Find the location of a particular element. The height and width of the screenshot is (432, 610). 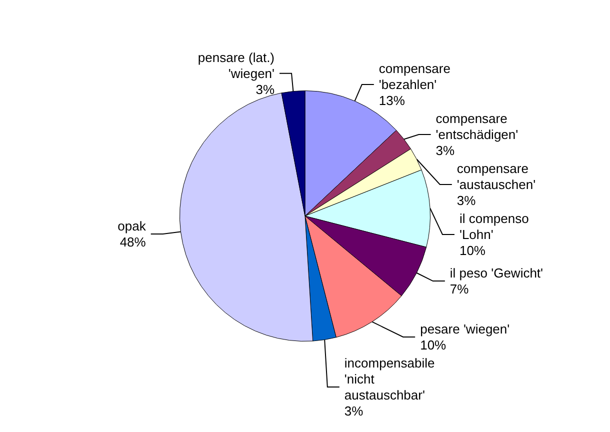

slice-label: incompensabile 'nicht austauschbar' is located at coordinates (389, 378).